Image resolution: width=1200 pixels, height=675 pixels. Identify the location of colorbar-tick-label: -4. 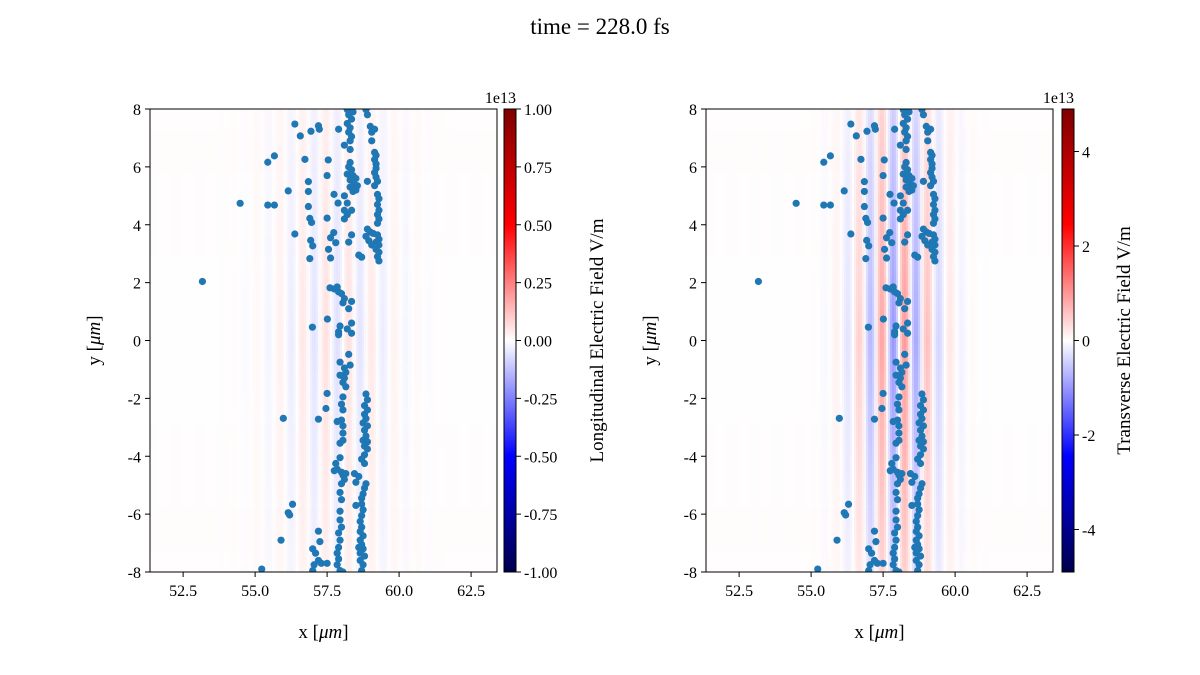
(1088, 530).